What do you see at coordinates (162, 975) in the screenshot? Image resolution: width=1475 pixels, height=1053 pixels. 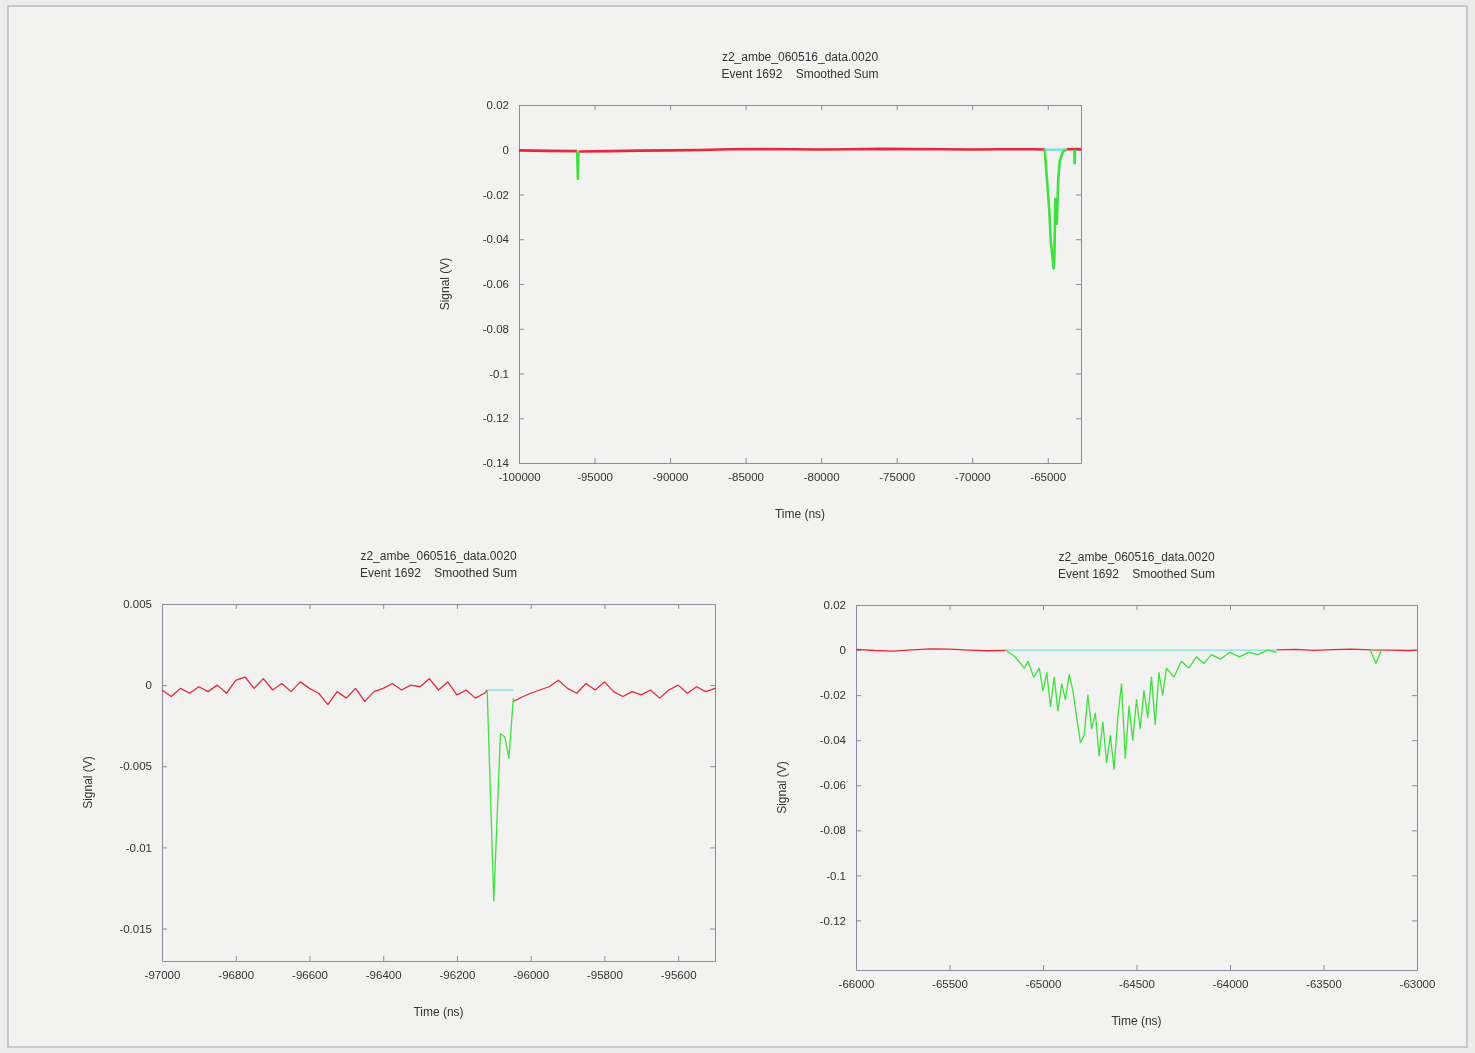 I see `x-tick-label: -97000` at bounding box center [162, 975].